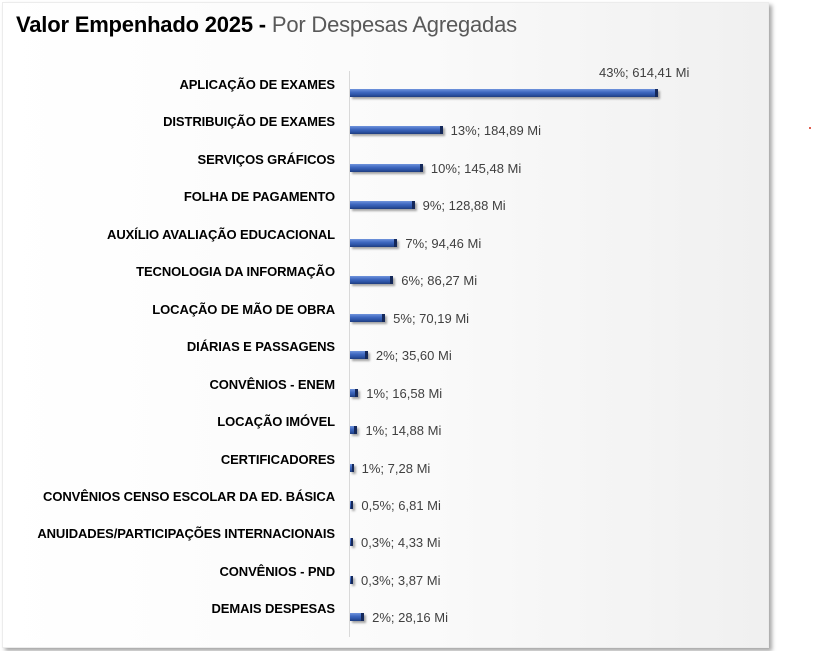 Image resolution: width=813 pixels, height=651 pixels. What do you see at coordinates (644, 72) in the screenshot?
I see `data-label: 43%; 614,41 Mi` at bounding box center [644, 72].